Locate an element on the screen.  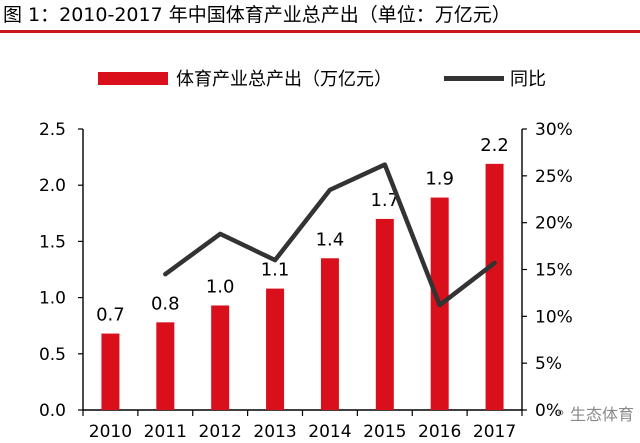
legend-swatch-bar is located at coordinates (133, 78).